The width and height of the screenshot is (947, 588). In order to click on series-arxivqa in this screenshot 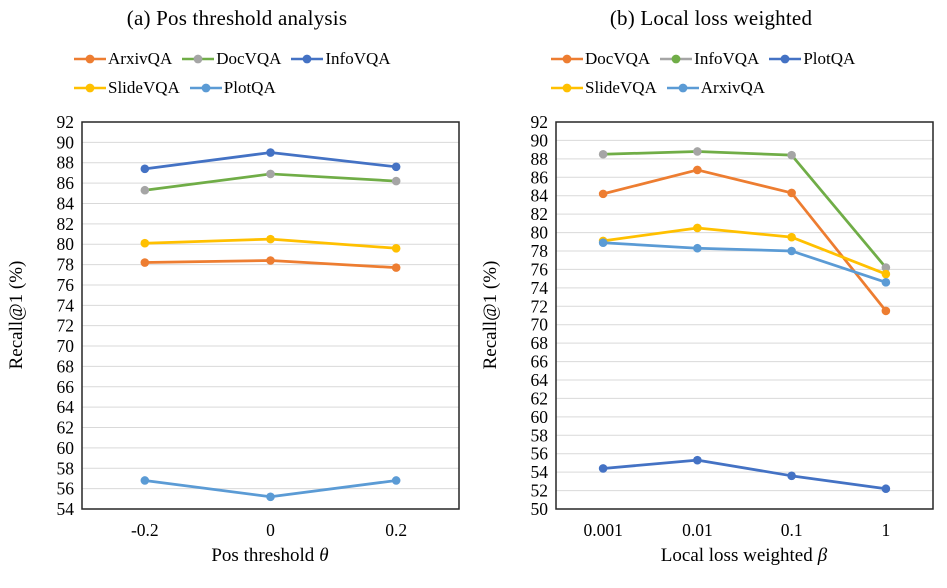, I will do `click(744, 262)`.